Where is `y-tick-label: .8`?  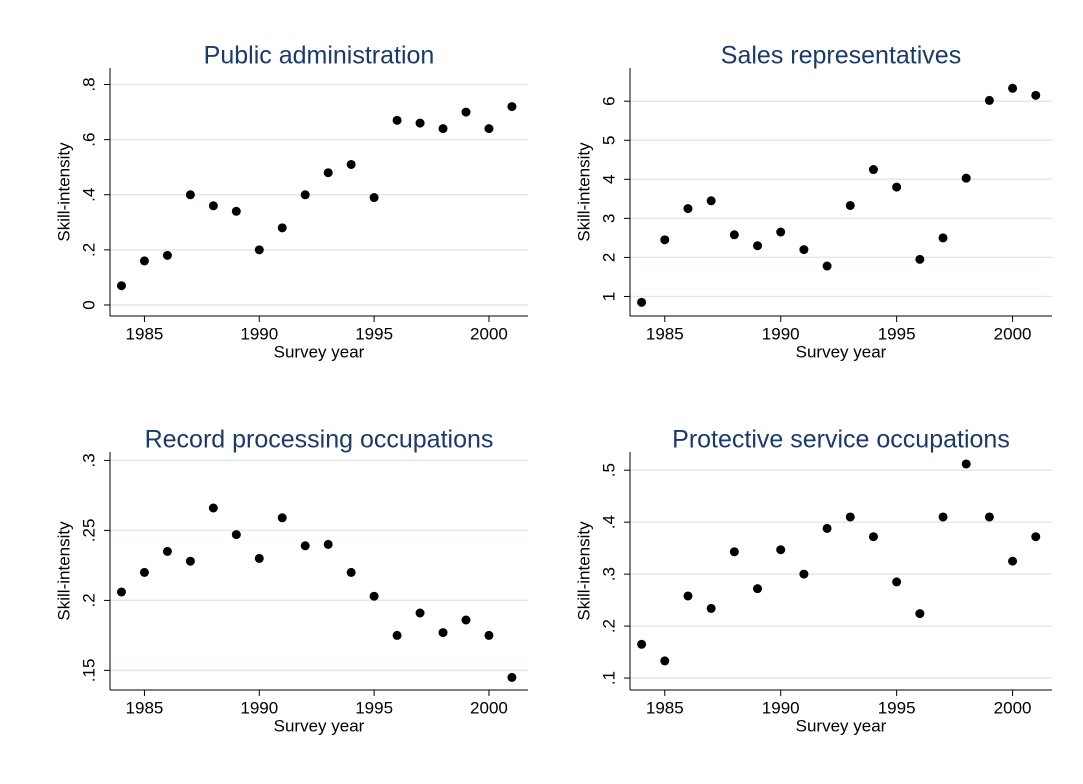 y-tick-label: .8 is located at coordinates (88, 84).